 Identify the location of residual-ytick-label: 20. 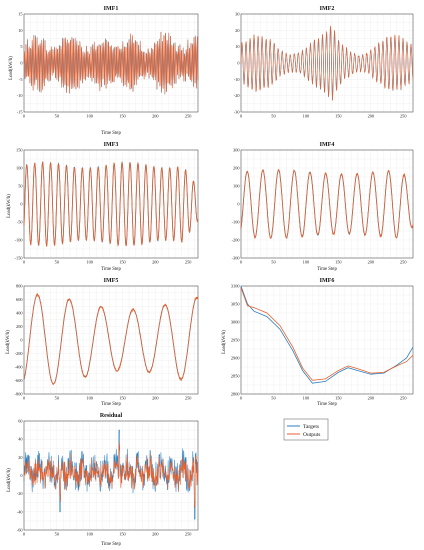
(20, 457).